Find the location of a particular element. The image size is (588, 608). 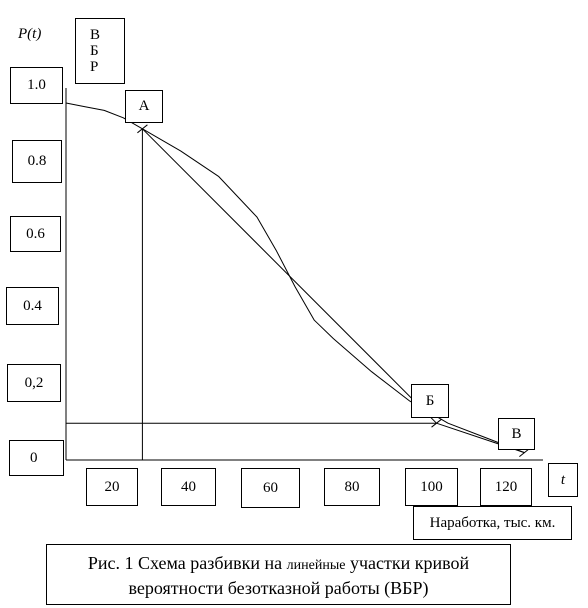

caption-text: Рис. 1 Схема разбивки на is located at coordinates (187, 563).